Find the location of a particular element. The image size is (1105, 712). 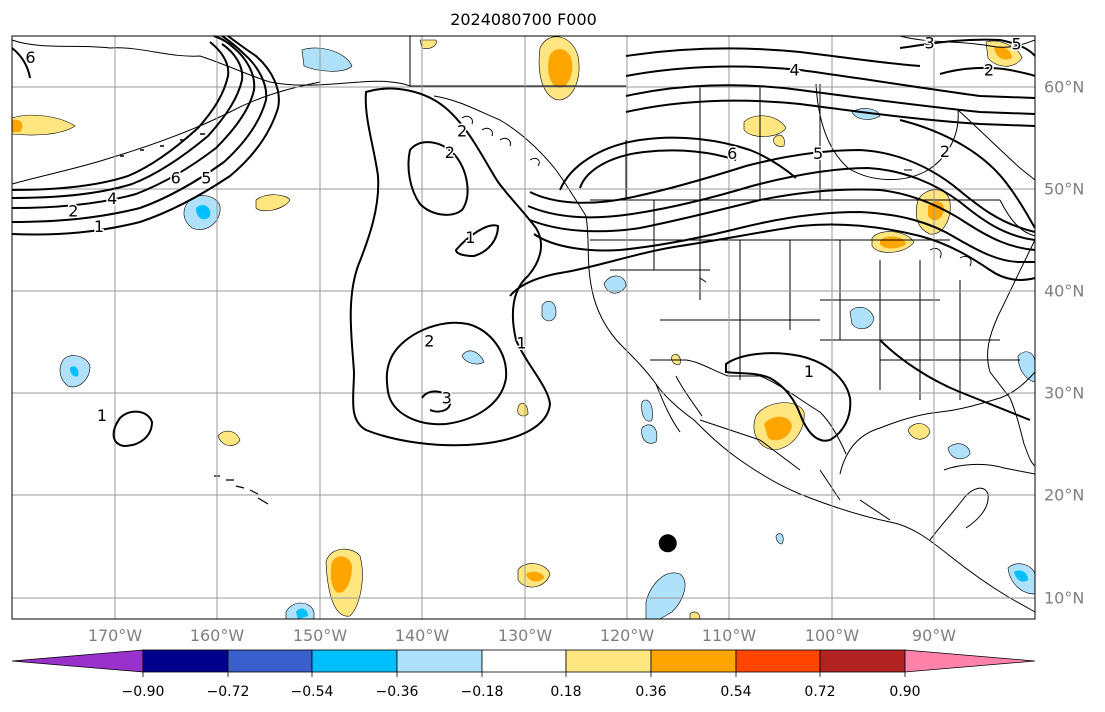

east-coast is located at coordinates (1011, 319).